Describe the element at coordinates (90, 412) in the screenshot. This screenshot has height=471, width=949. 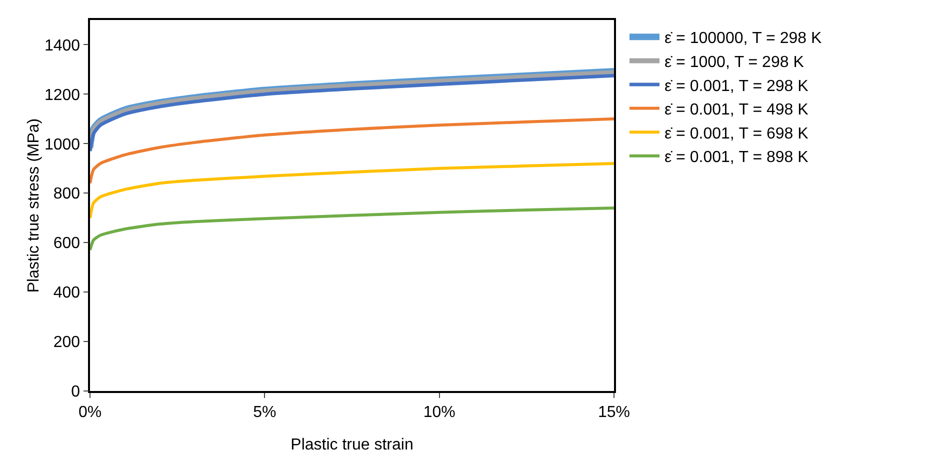
I see `x-tick-label: 0%` at that location.